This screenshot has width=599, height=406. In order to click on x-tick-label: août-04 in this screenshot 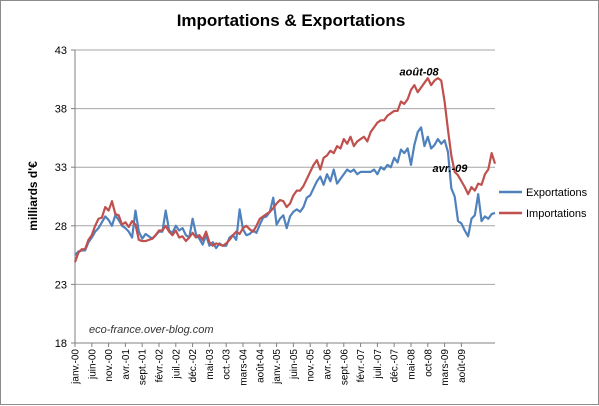, I will do `click(260, 366)`.